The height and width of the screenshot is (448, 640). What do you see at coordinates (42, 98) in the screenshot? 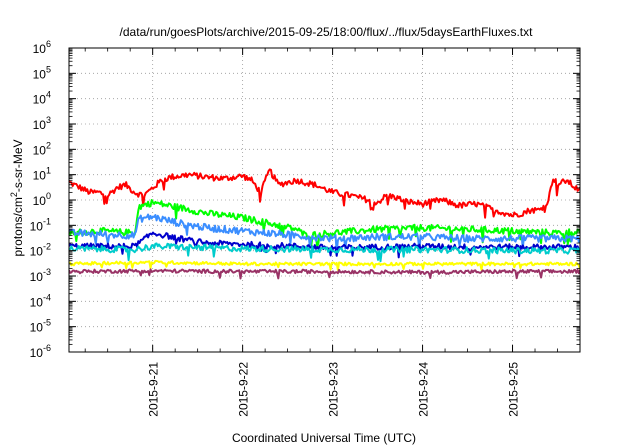
I see `y-tick-label: 10⁴` at bounding box center [42, 98].